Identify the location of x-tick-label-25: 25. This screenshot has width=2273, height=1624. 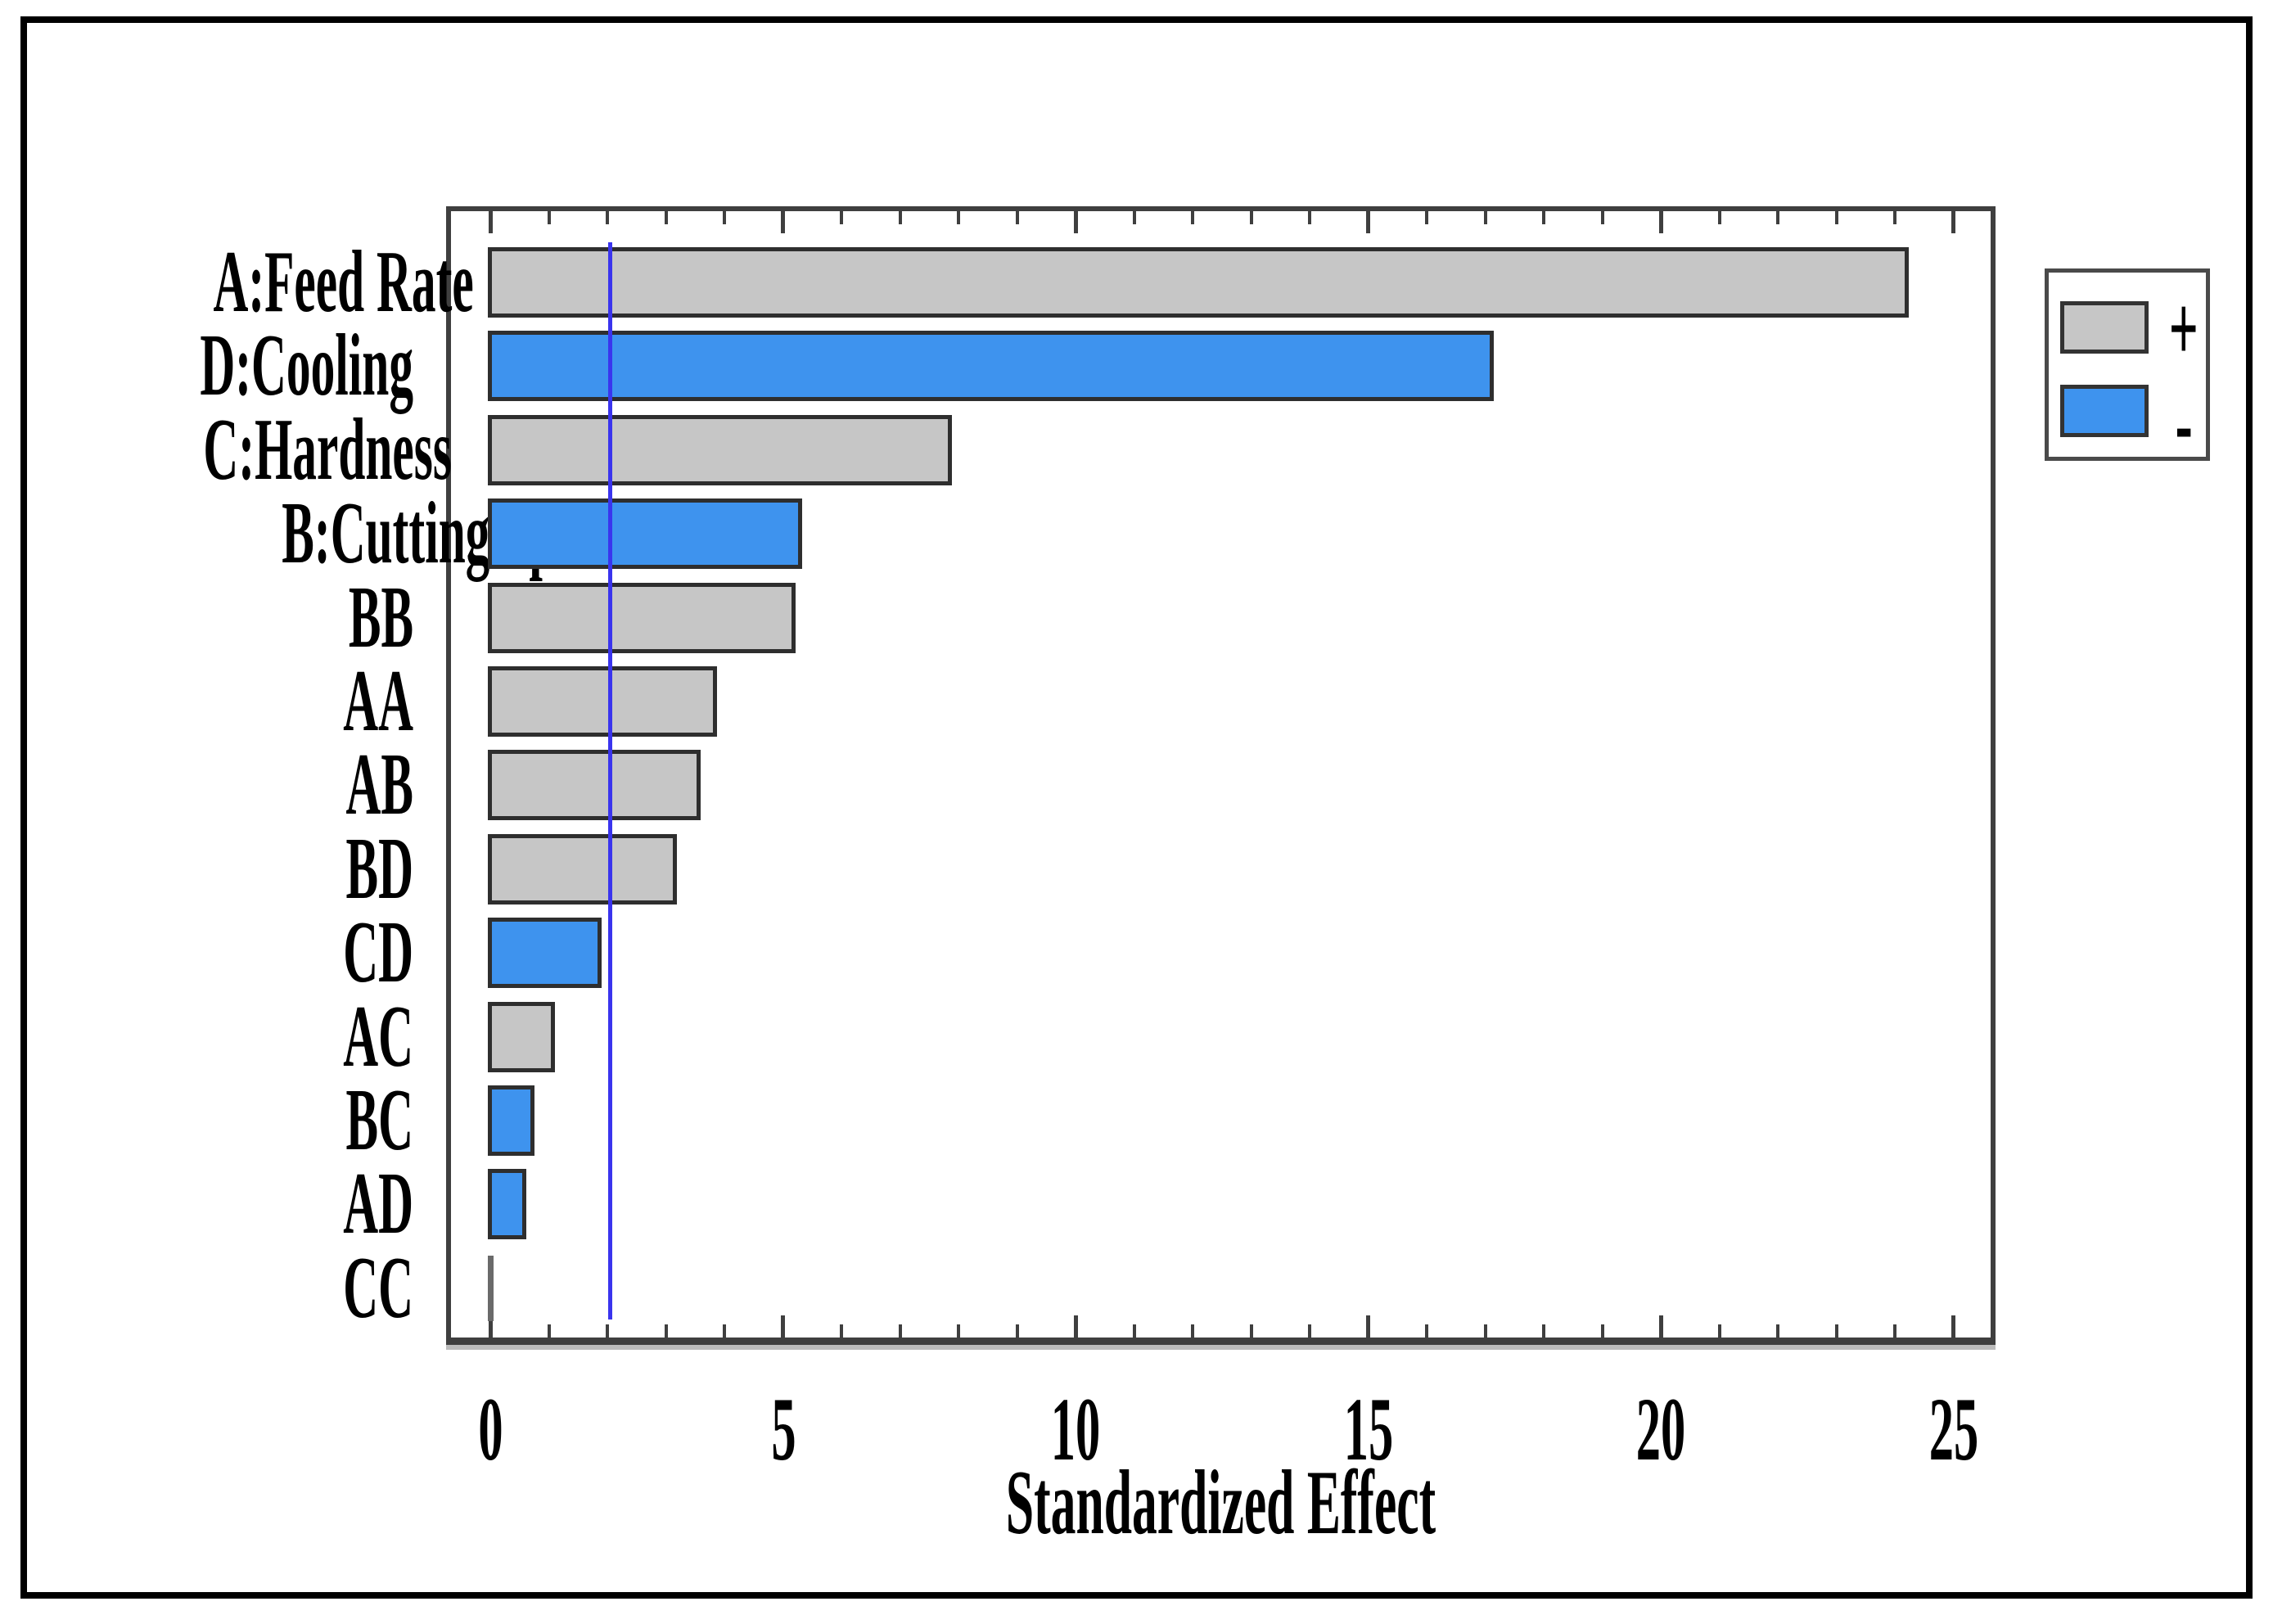
(1953, 1429).